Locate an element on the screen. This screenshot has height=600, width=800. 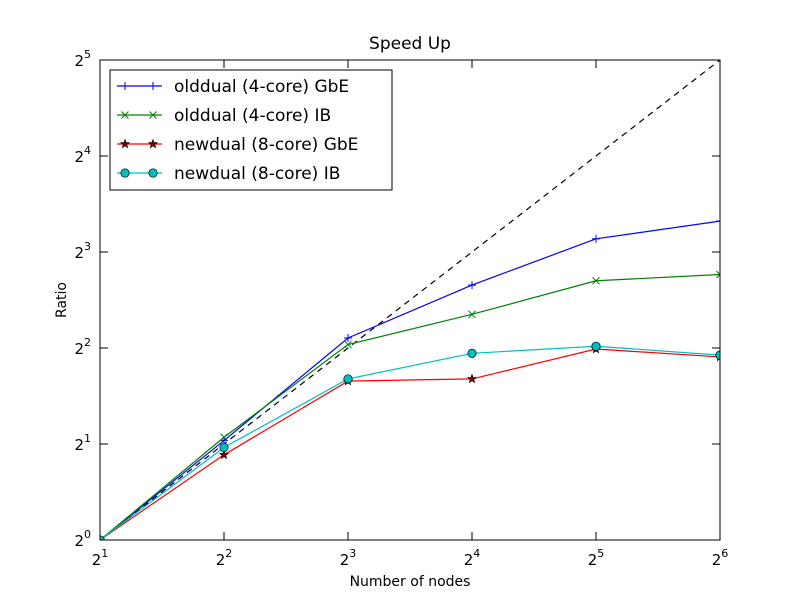
legend-box is located at coordinates (251, 130).